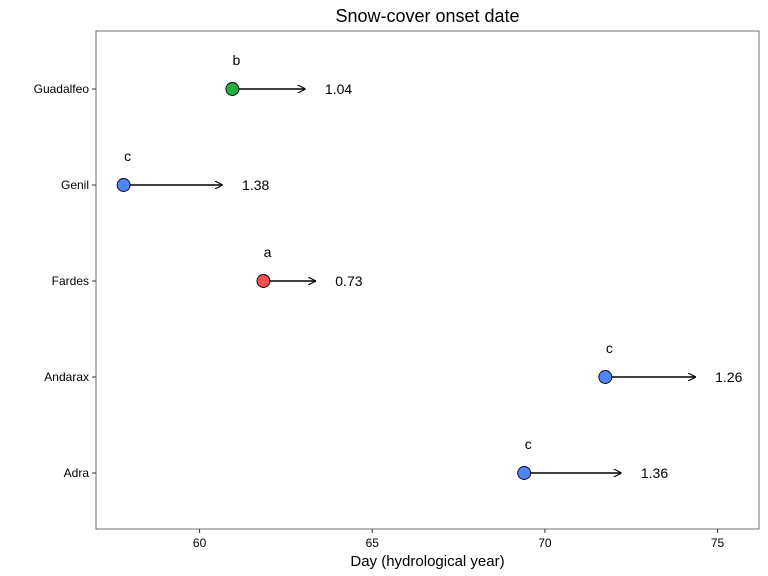 The image size is (768, 576). Describe the element at coordinates (237, 60) in the screenshot. I see `group-label: b` at that location.